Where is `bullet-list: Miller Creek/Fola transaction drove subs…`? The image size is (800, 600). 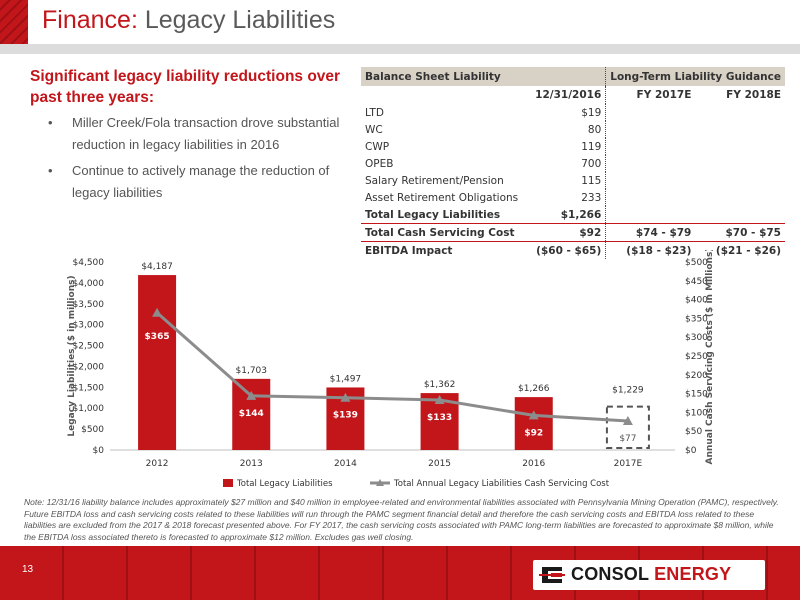 bullet-list: Miller Creek/Fola transaction drove subs… is located at coordinates (190, 160).